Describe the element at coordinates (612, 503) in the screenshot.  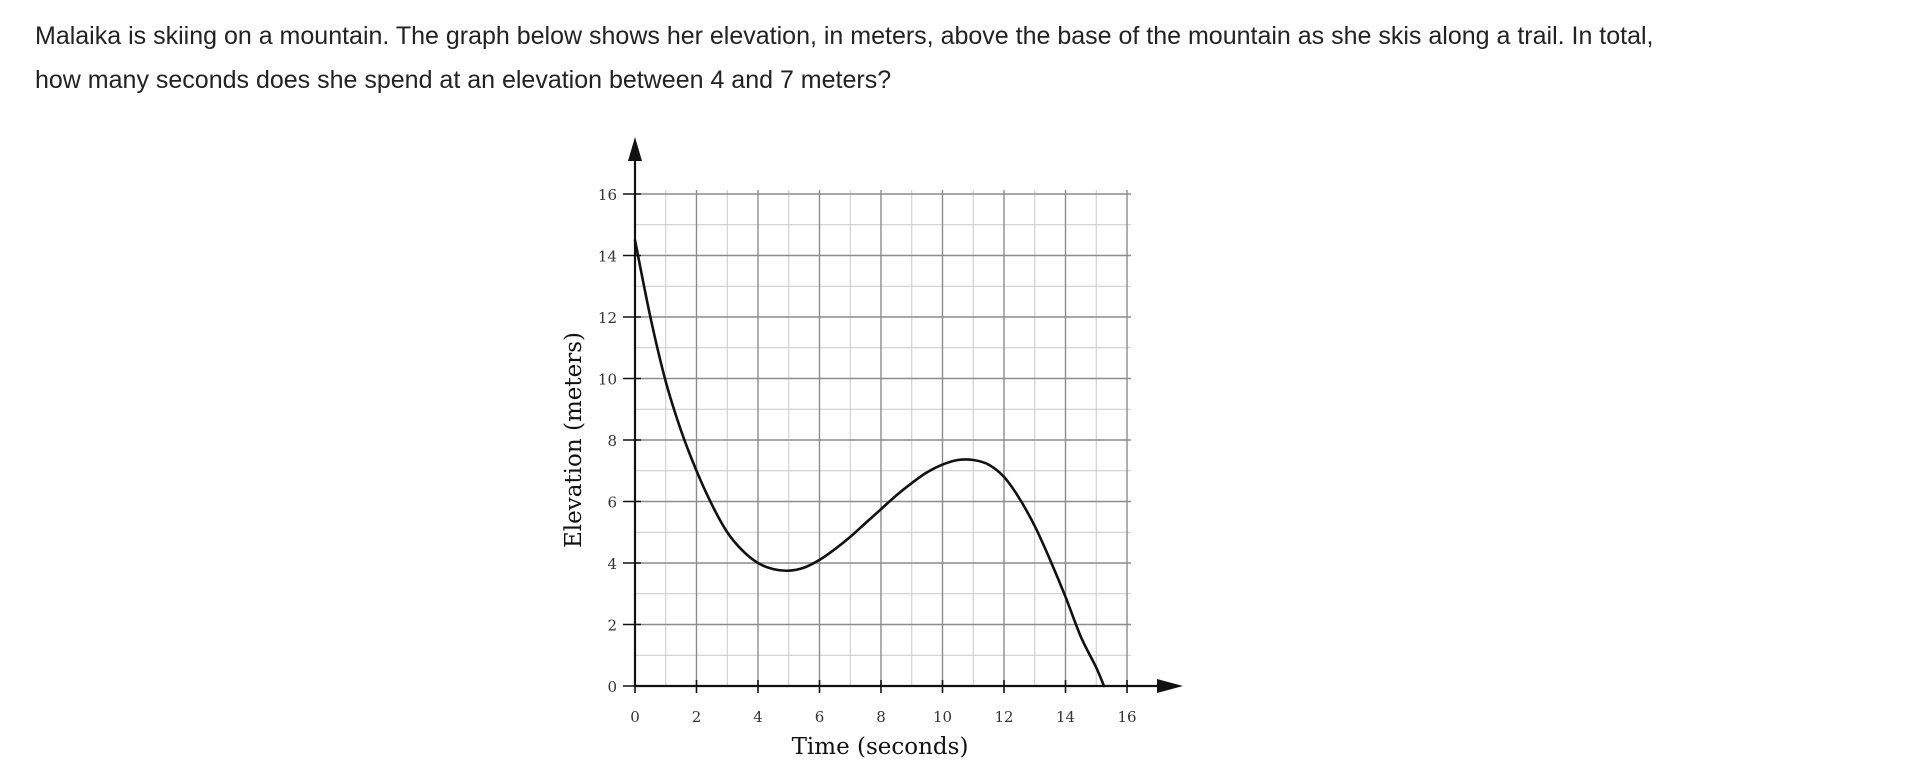
I see `y-tick-label: 6` at that location.